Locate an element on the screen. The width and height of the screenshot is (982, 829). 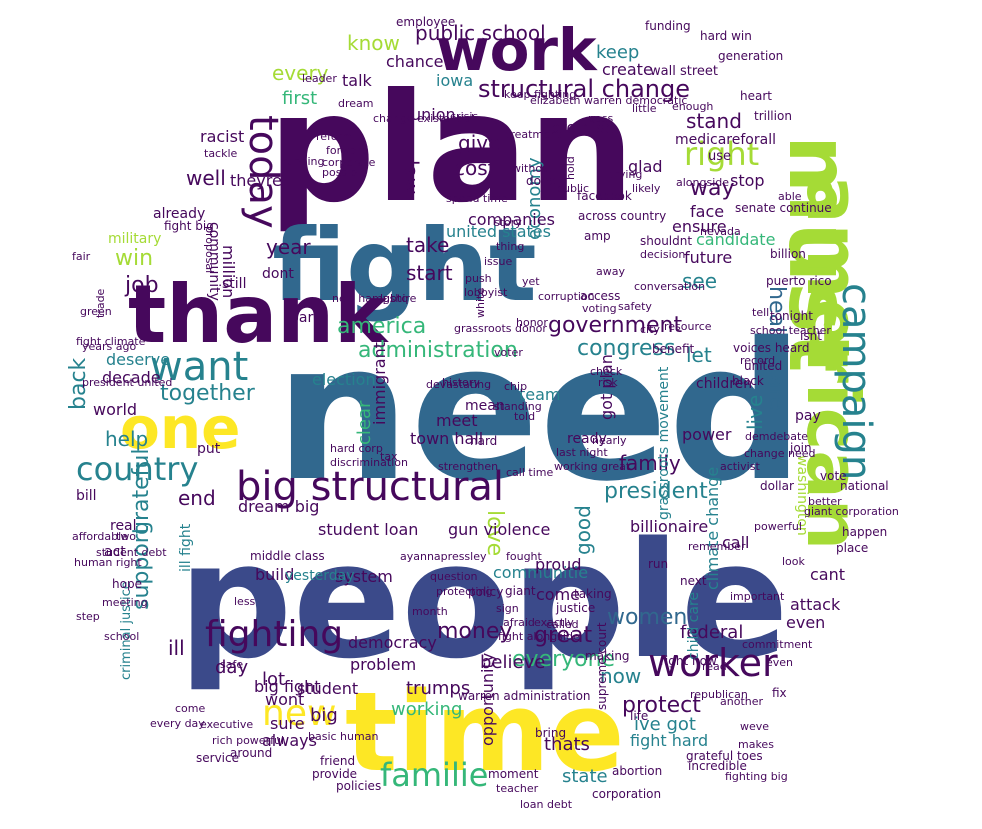
word: moment is located at coordinates (513, 774).